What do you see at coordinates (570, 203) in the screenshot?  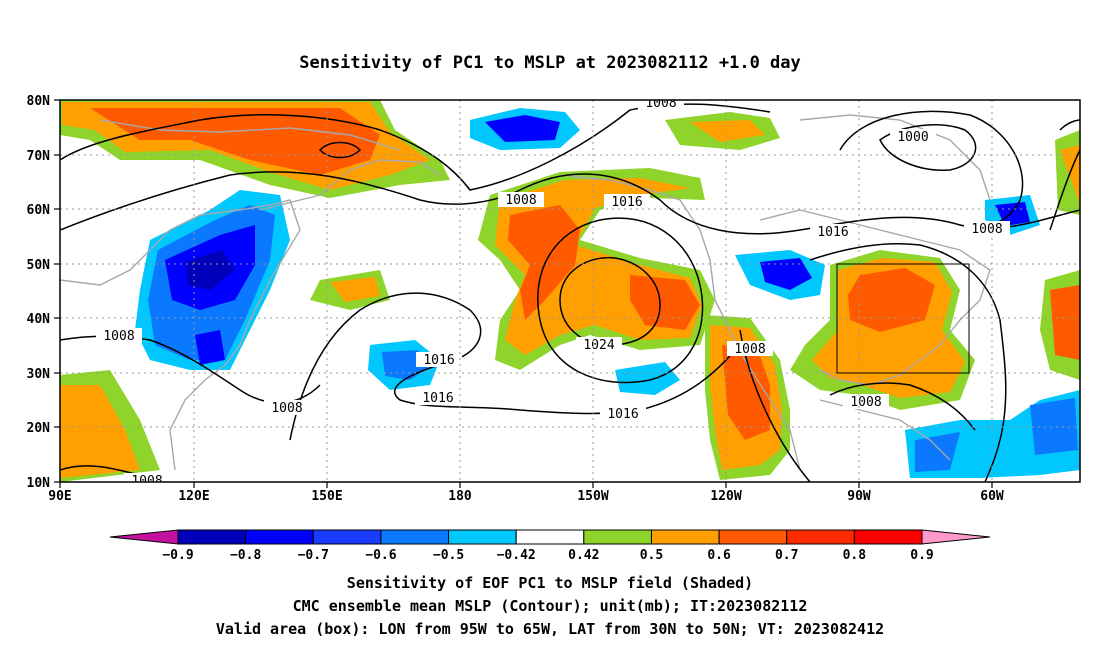 I see `contour-1016-north` at bounding box center [570, 203].